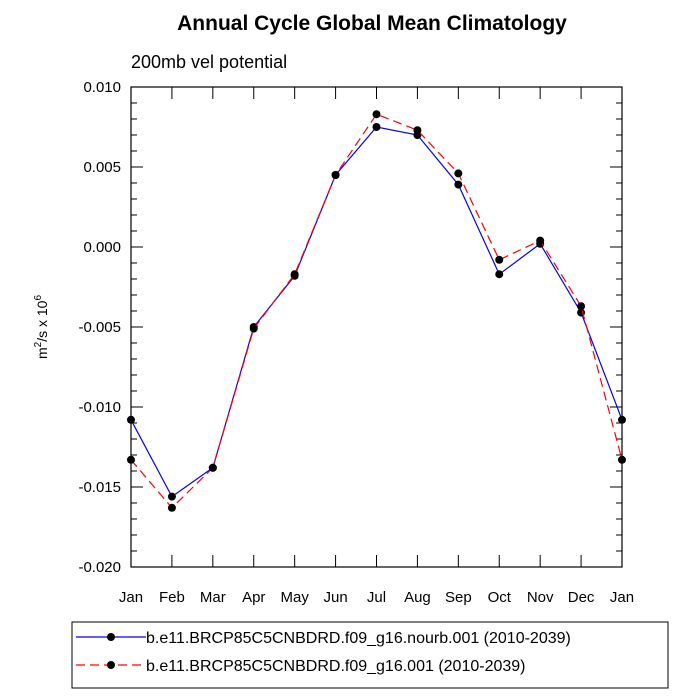 The height and width of the screenshot is (700, 700). Describe the element at coordinates (41, 327) in the screenshot. I see `y-axis-label: m2/s x 106` at that location.